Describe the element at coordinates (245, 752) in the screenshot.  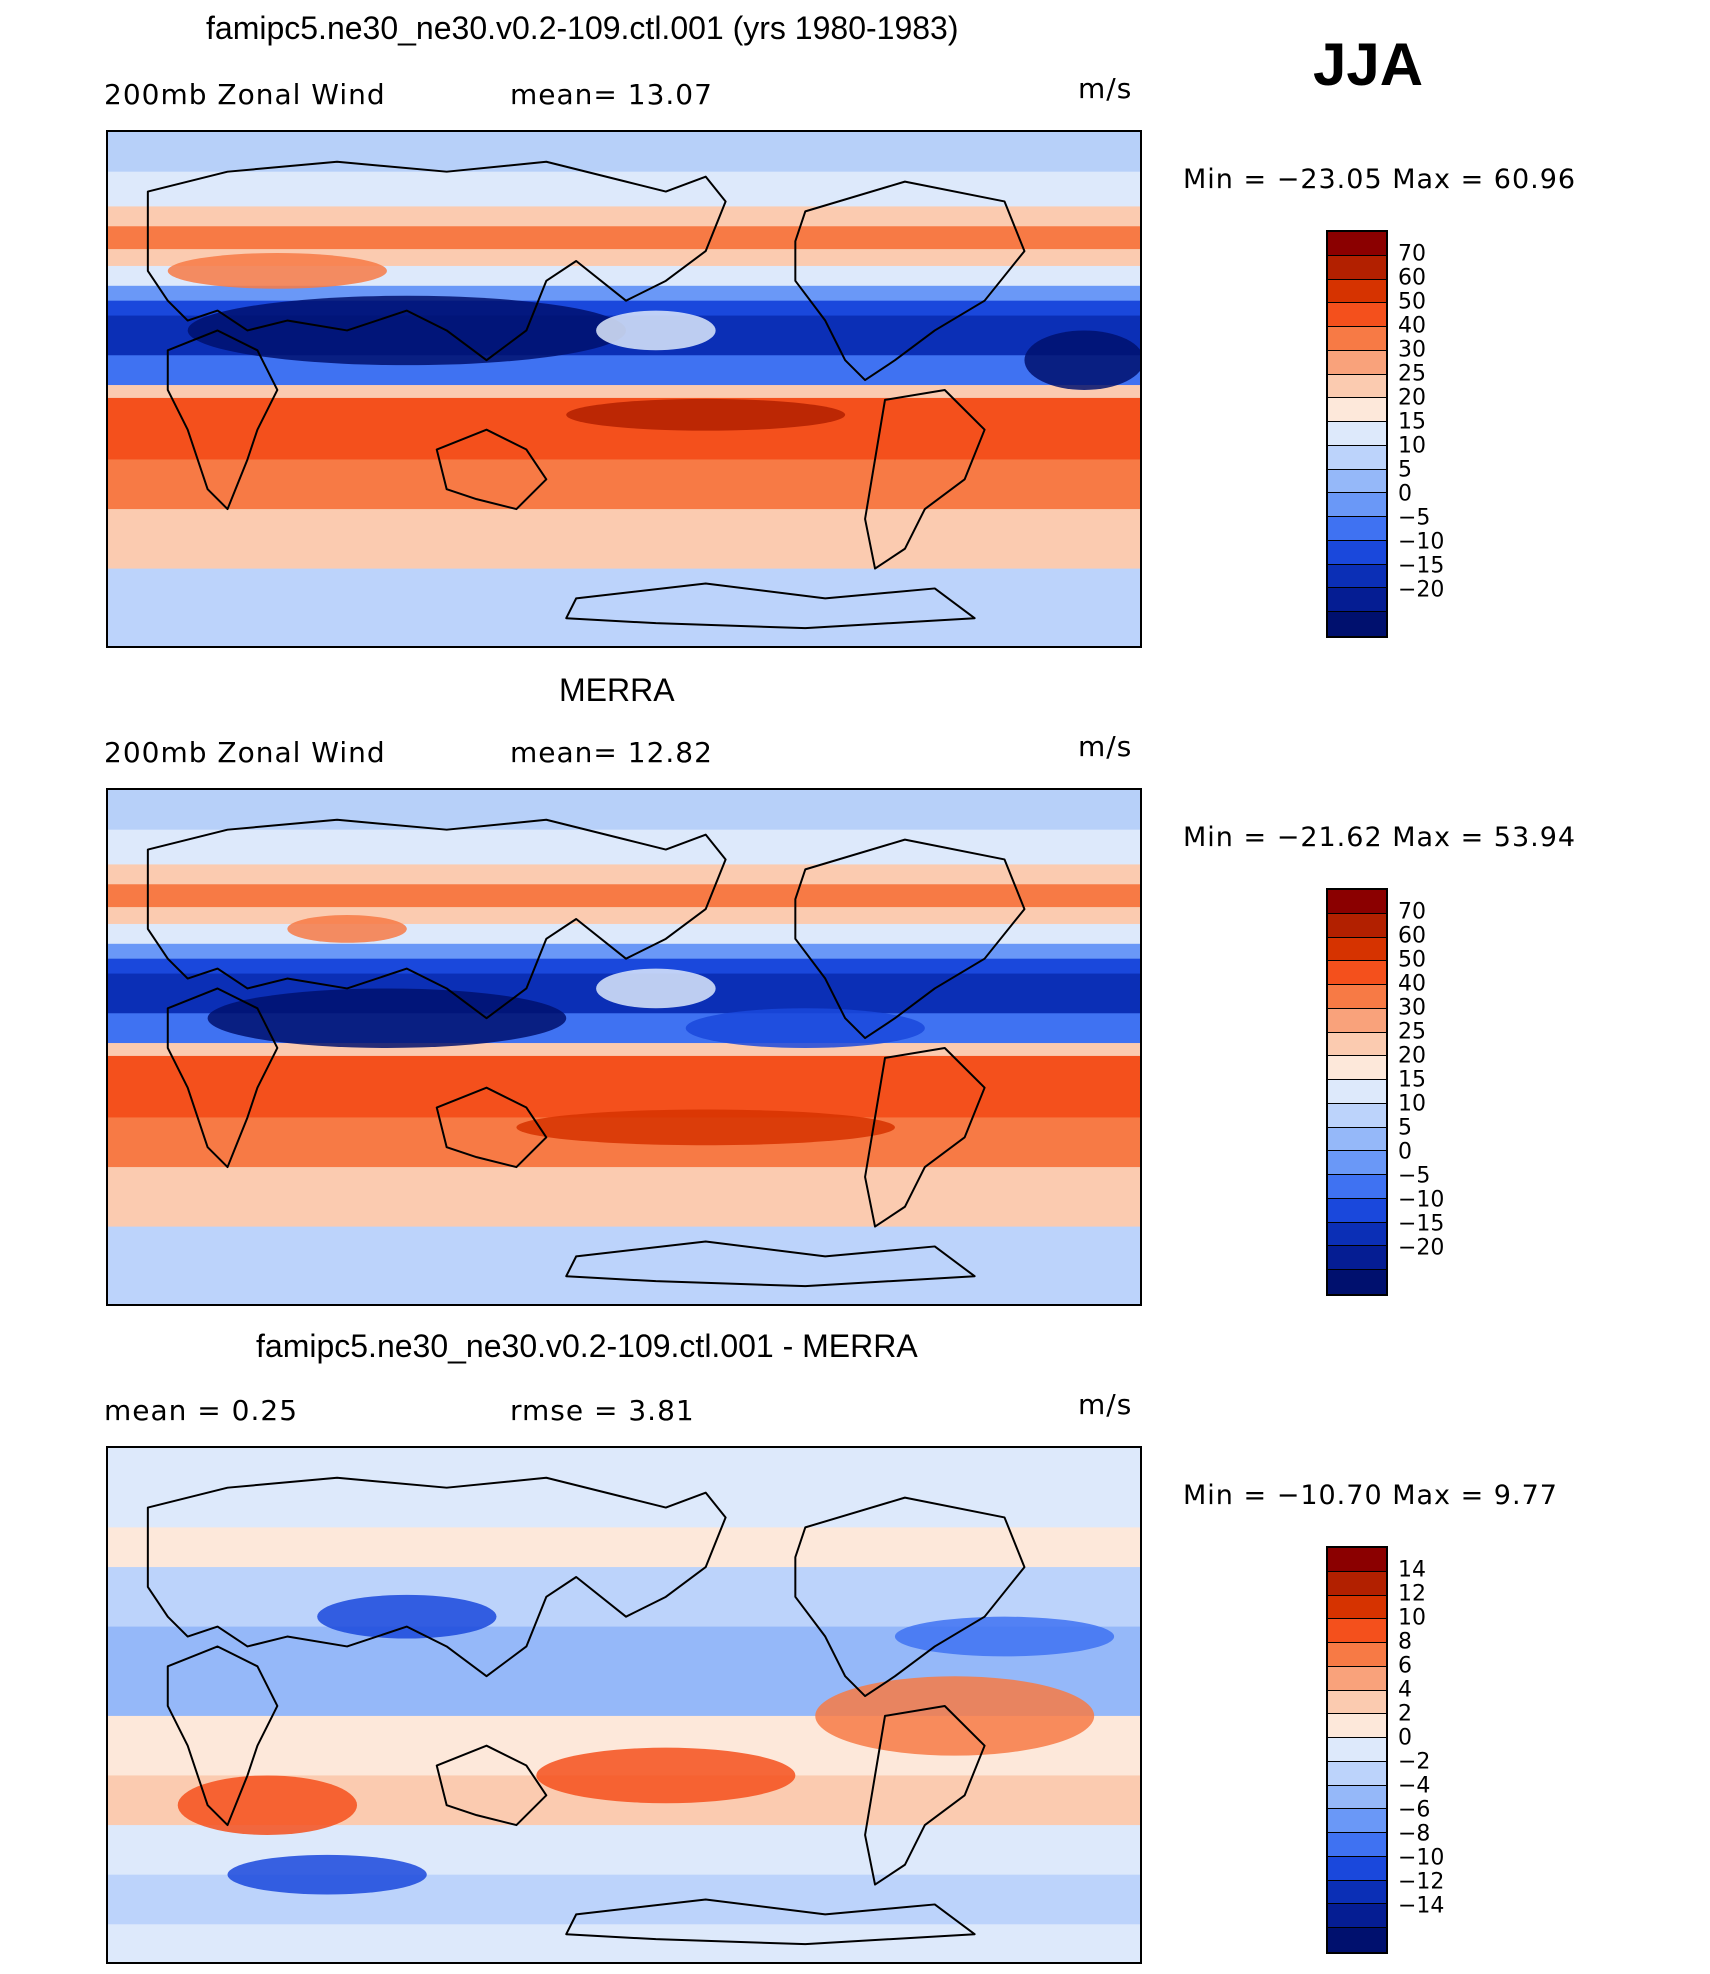
I see `panel-2-field-label: 200mb Zonal Wind` at that location.